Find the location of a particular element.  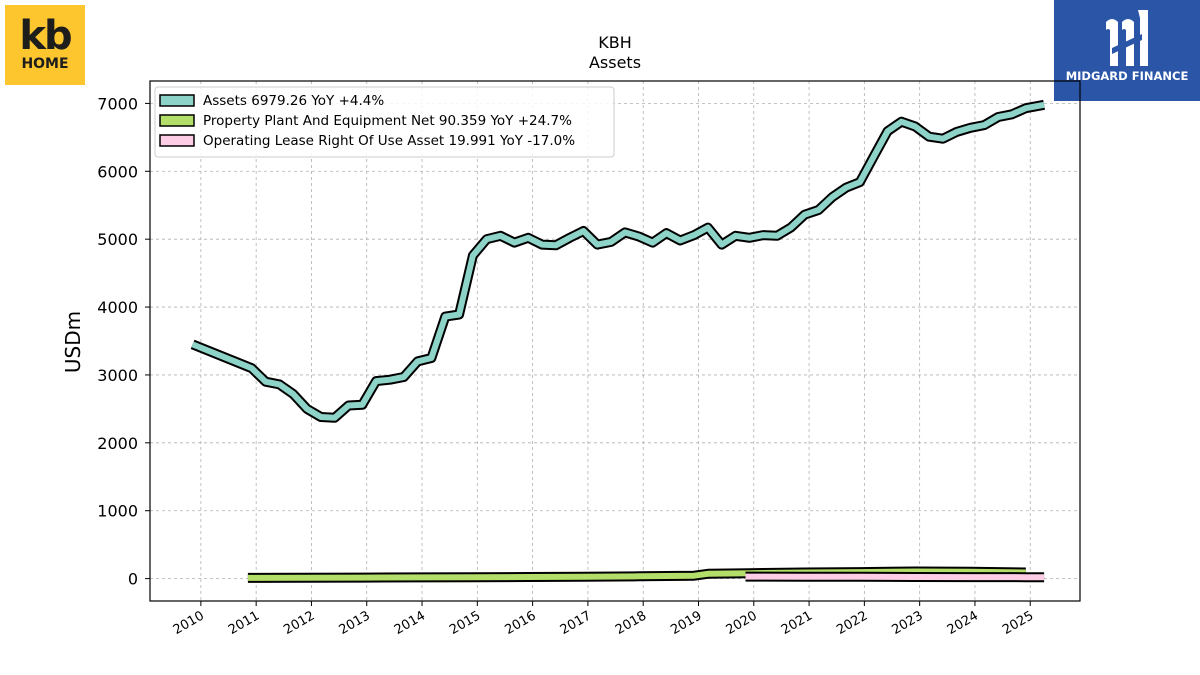

x-tick-label: 2021 is located at coordinates (797, 623).